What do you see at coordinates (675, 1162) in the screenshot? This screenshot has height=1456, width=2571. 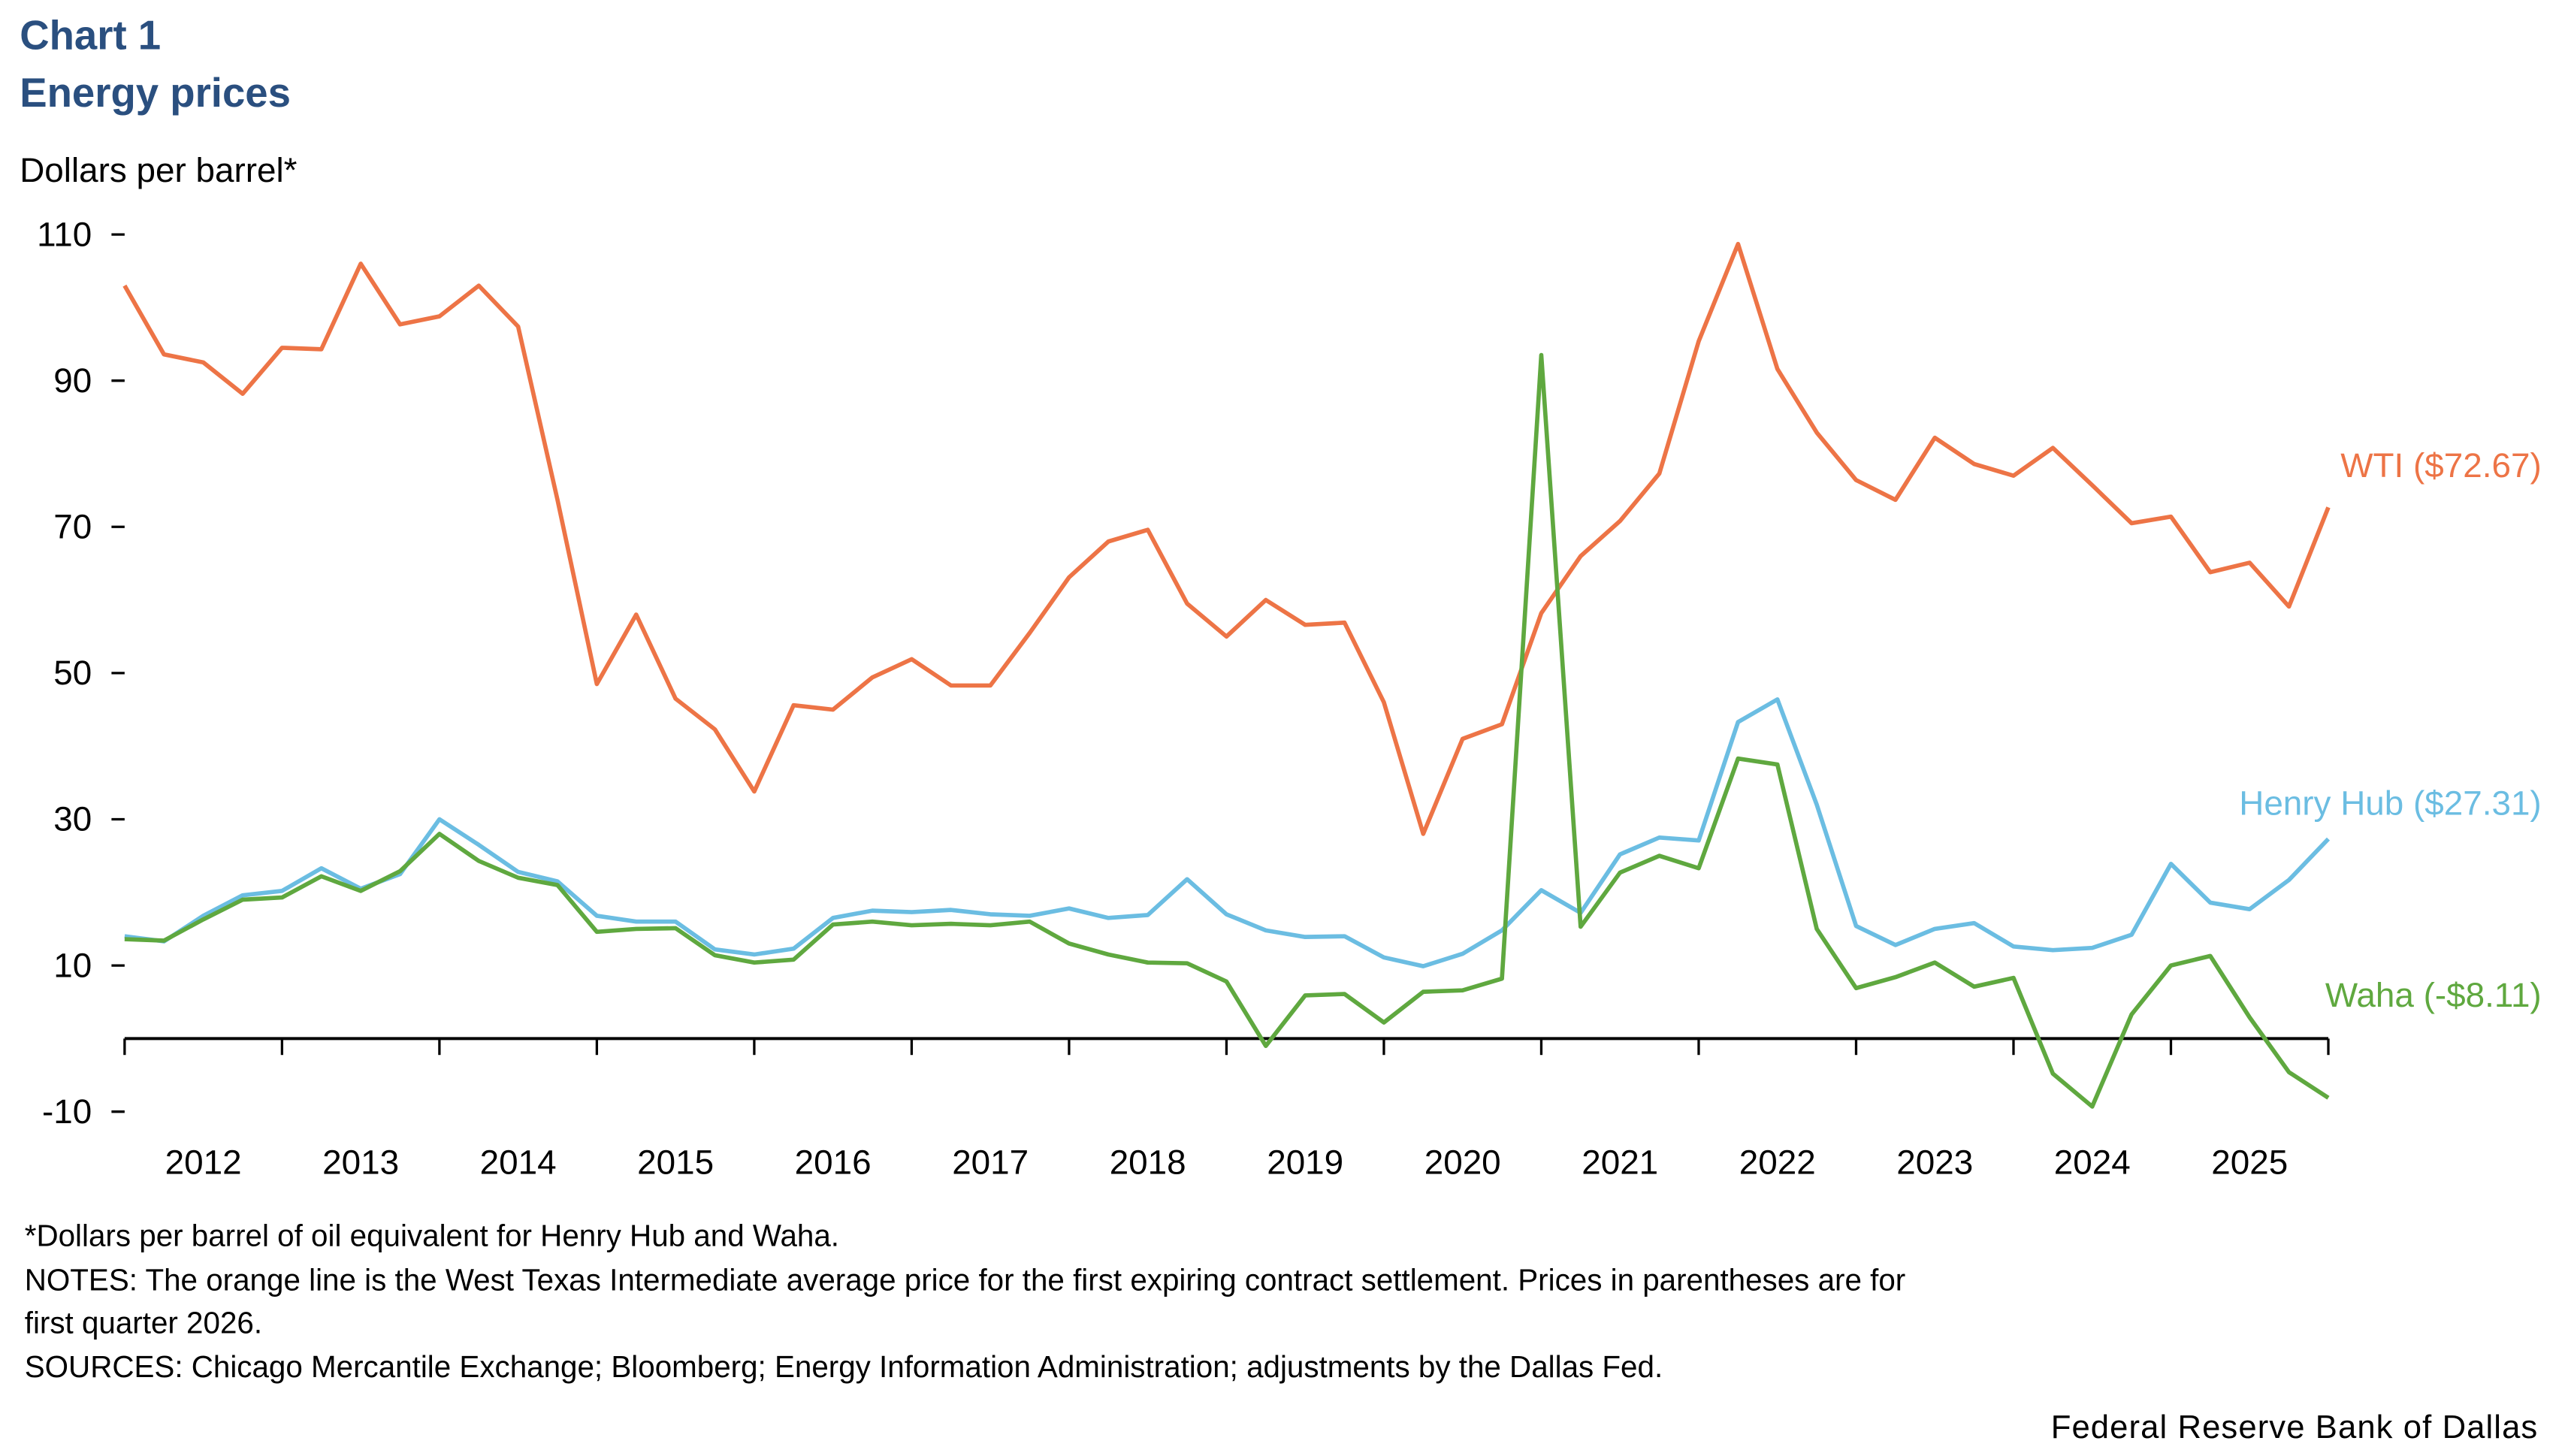 I see `x-tick-label: 2015` at bounding box center [675, 1162].